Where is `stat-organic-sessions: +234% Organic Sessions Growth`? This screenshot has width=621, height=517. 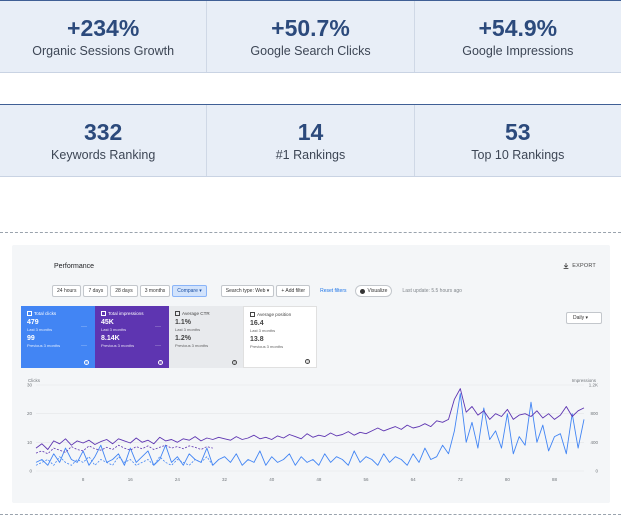
stat-organic-sessions: +234% Organic Sessions Growth is located at coordinates (104, 36).